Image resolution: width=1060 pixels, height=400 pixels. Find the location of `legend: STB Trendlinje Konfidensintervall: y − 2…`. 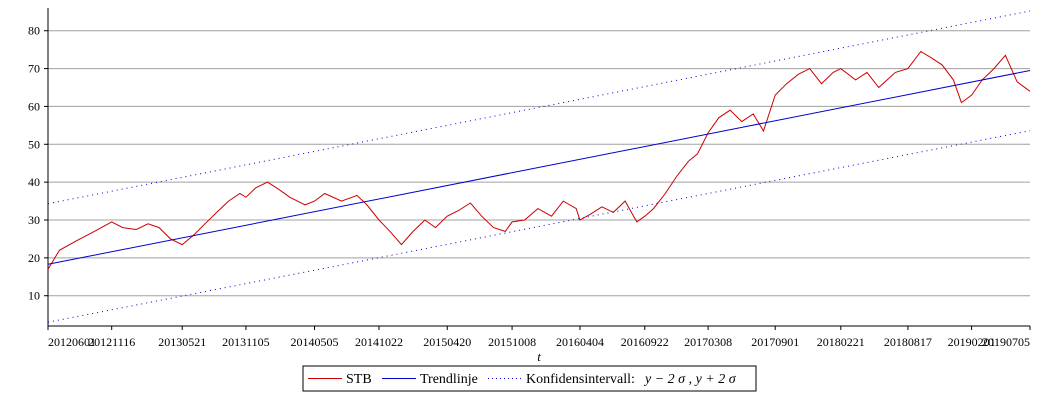

legend: STB Trendlinje Konfidensintervall: y − 2… is located at coordinates (529, 378).